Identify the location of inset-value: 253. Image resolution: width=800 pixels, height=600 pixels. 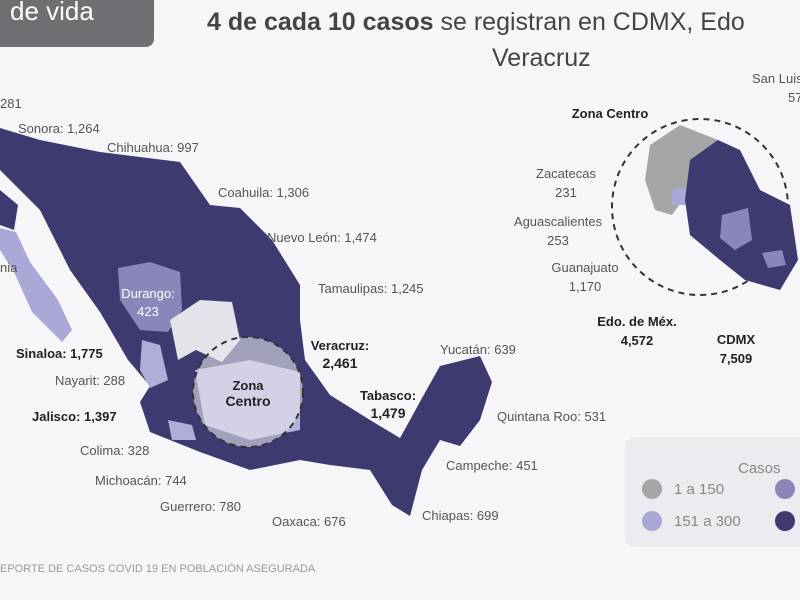
(558, 240).